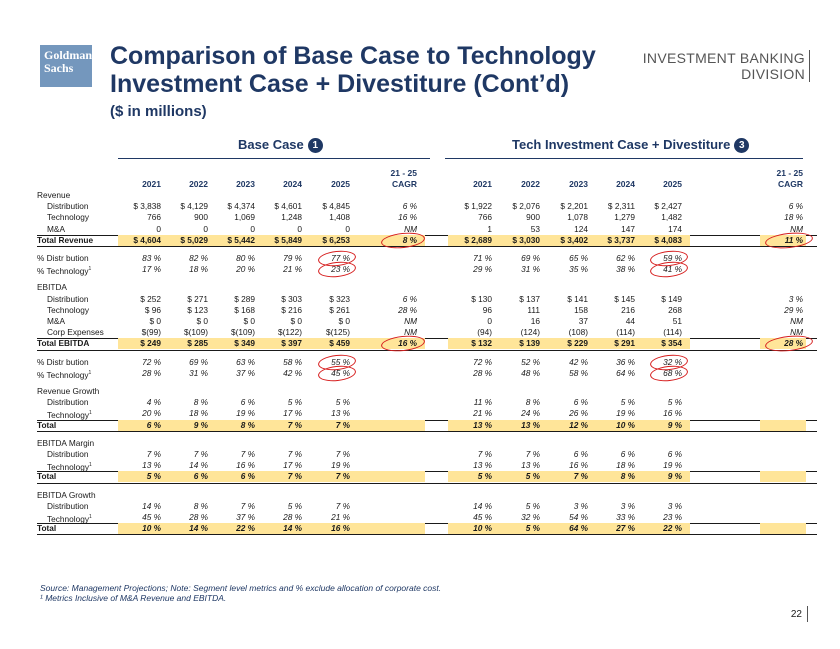 This screenshot has height=649, width=840. Describe the element at coordinates (252, 228) in the screenshot. I see `base-value-cell: 0` at that location.